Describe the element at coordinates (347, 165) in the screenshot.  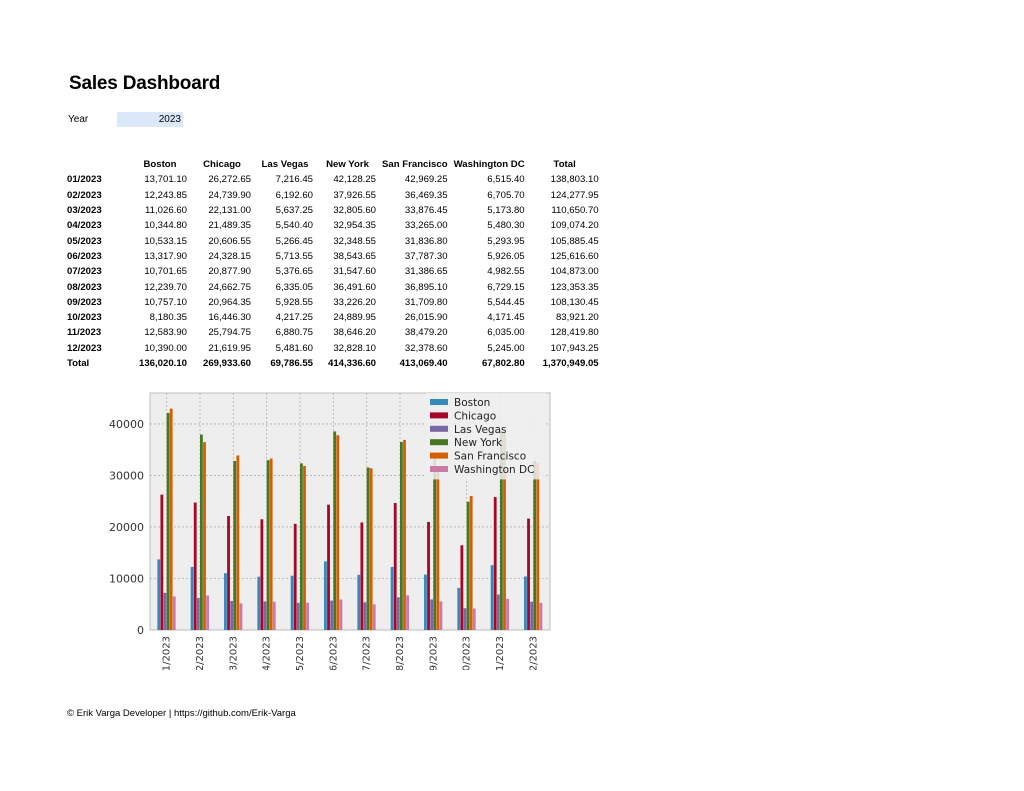
I see `column-header-new-york: New York` at that location.